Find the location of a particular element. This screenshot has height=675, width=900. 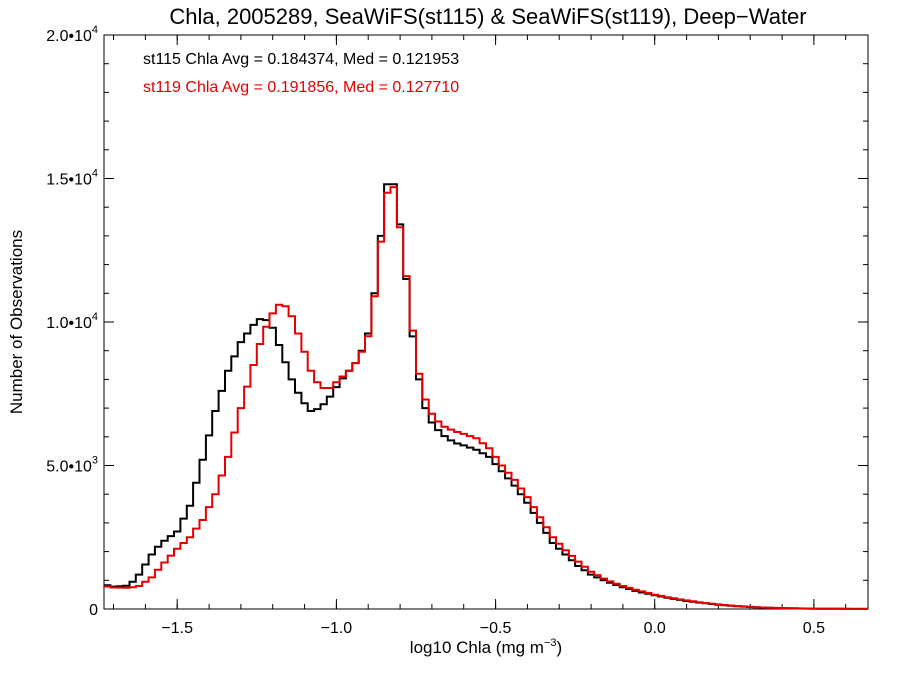

x-axis-label-base: log10 Chla (mg m is located at coordinates (477, 647).